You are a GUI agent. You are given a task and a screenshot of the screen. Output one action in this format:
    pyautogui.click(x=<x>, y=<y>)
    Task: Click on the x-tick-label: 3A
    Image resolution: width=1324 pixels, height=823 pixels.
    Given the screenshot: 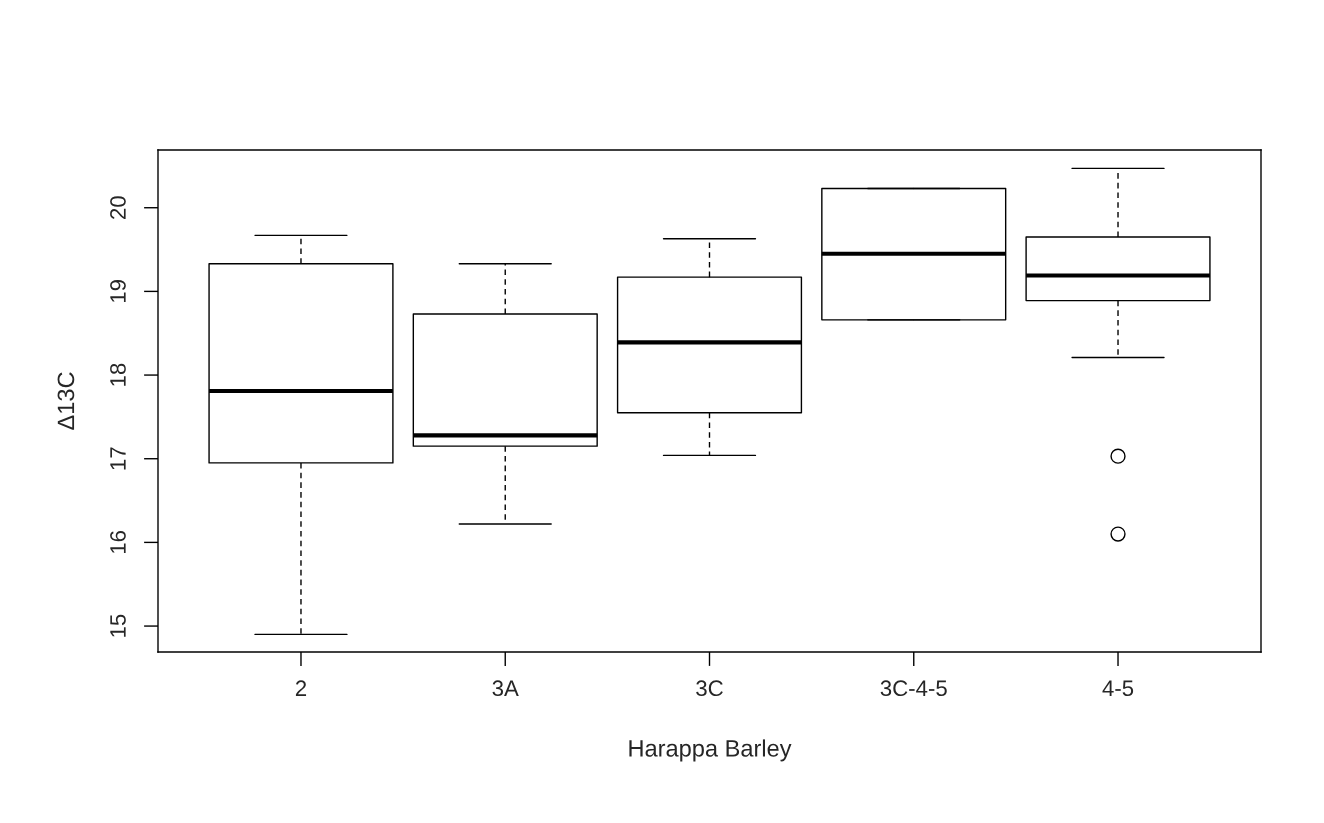 What is the action you would take?
    pyautogui.click(x=505, y=688)
    